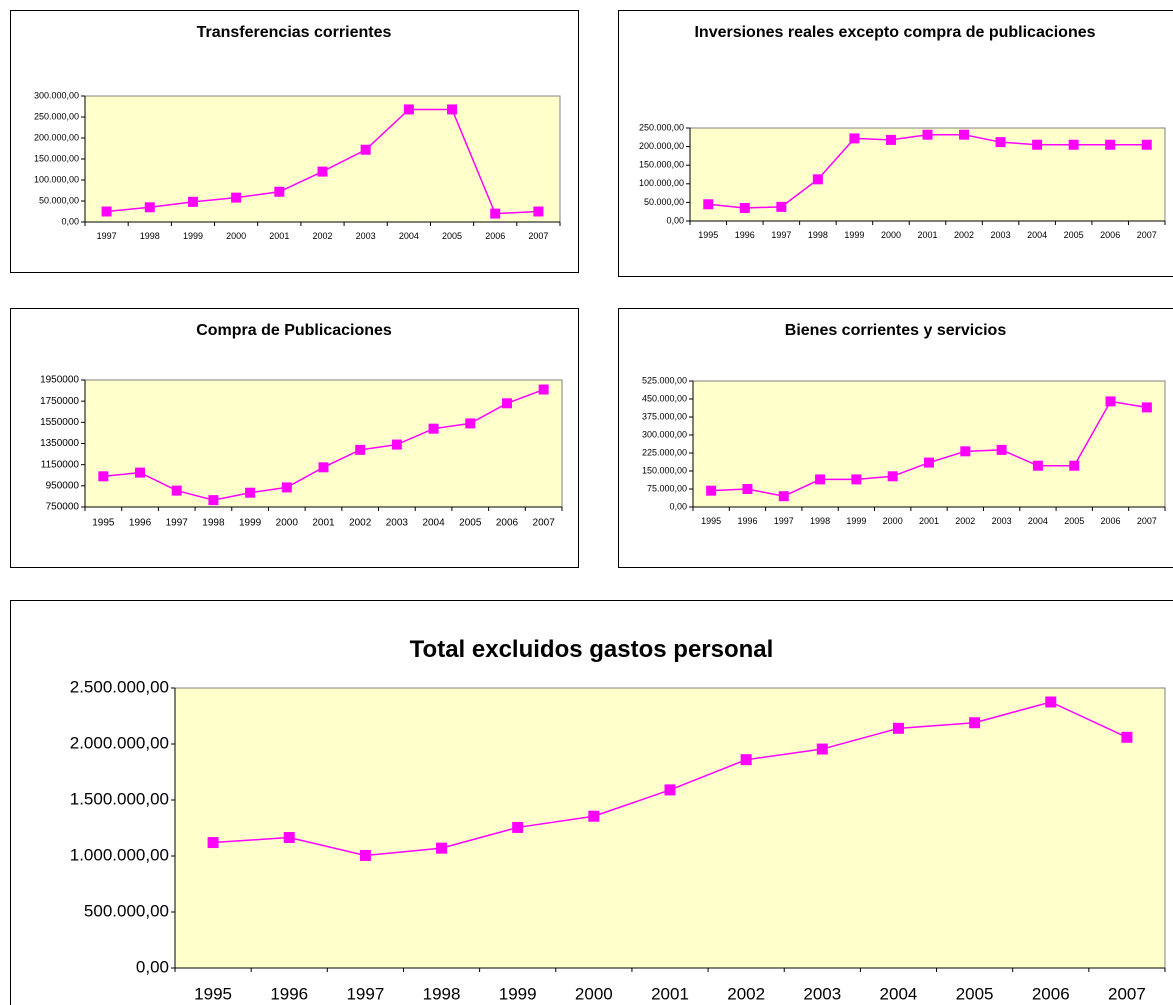 This screenshot has height=1005, width=1173. Describe the element at coordinates (927, 235) in the screenshot. I see `x-tick-label: 2001` at that location.